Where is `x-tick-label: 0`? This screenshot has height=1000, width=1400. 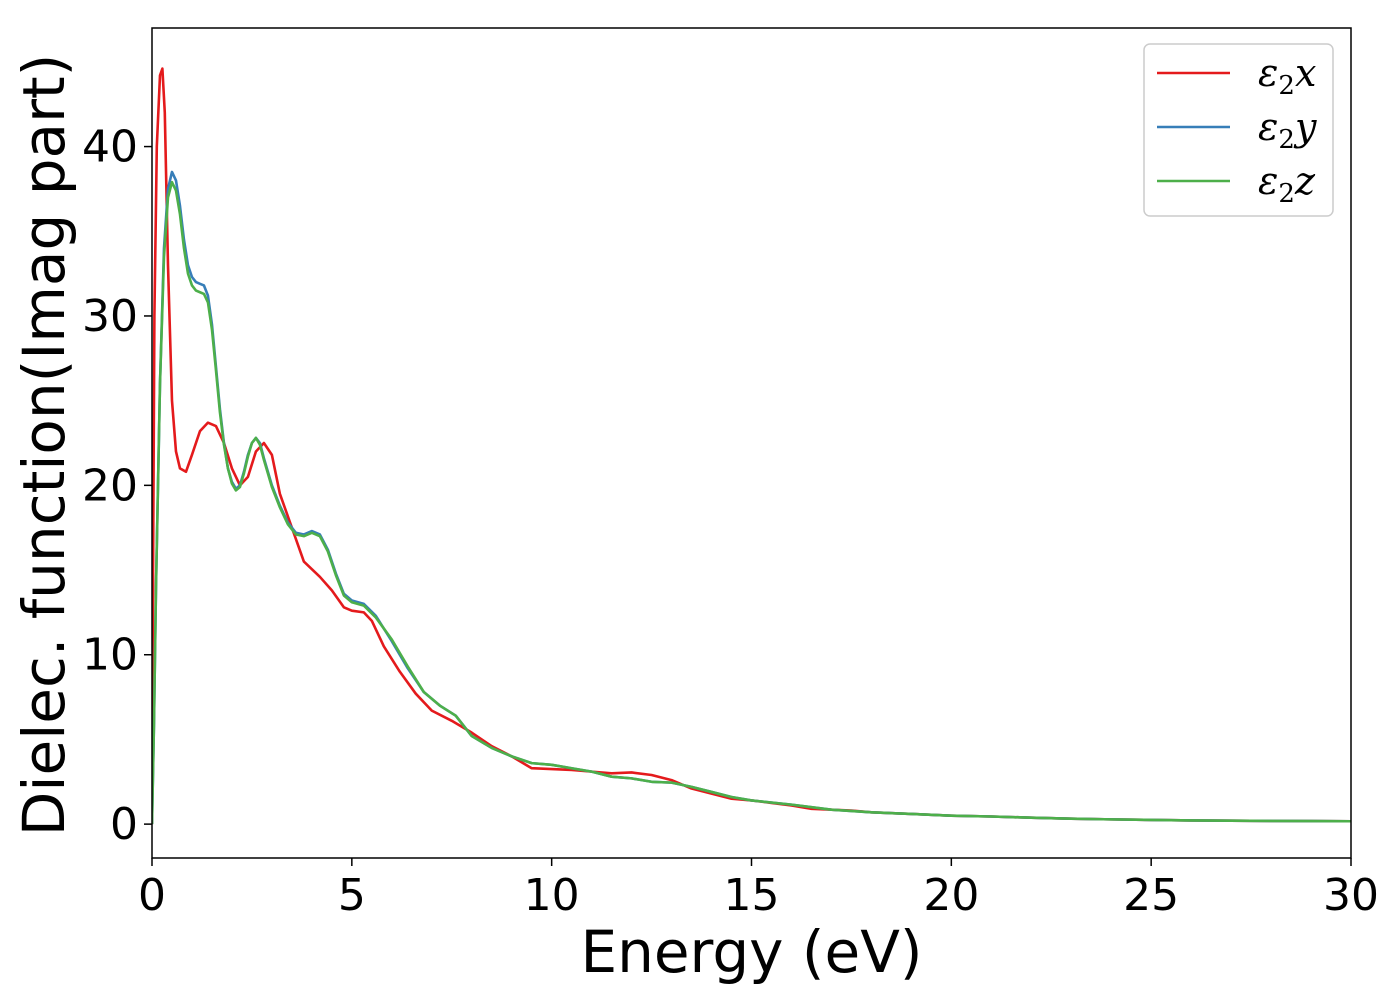
x-tick-label: 0 is located at coordinates (152, 895).